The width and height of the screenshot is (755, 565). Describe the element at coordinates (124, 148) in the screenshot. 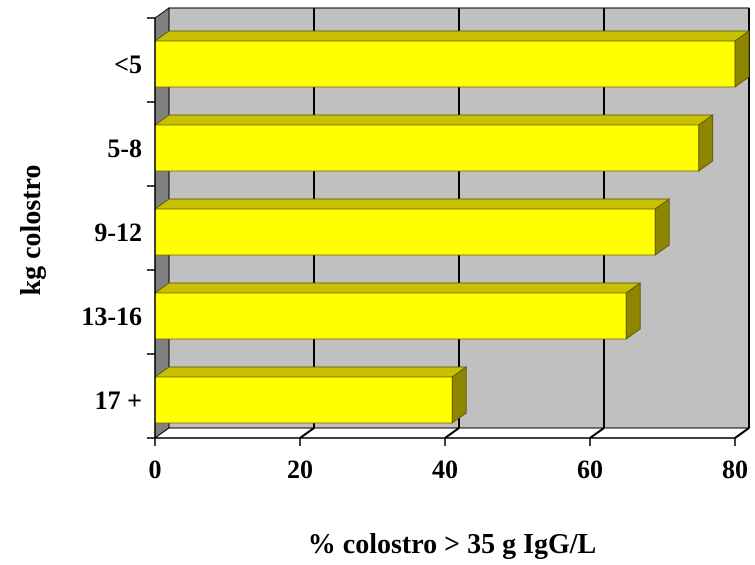

I see `y-tick-label: 5-8` at that location.